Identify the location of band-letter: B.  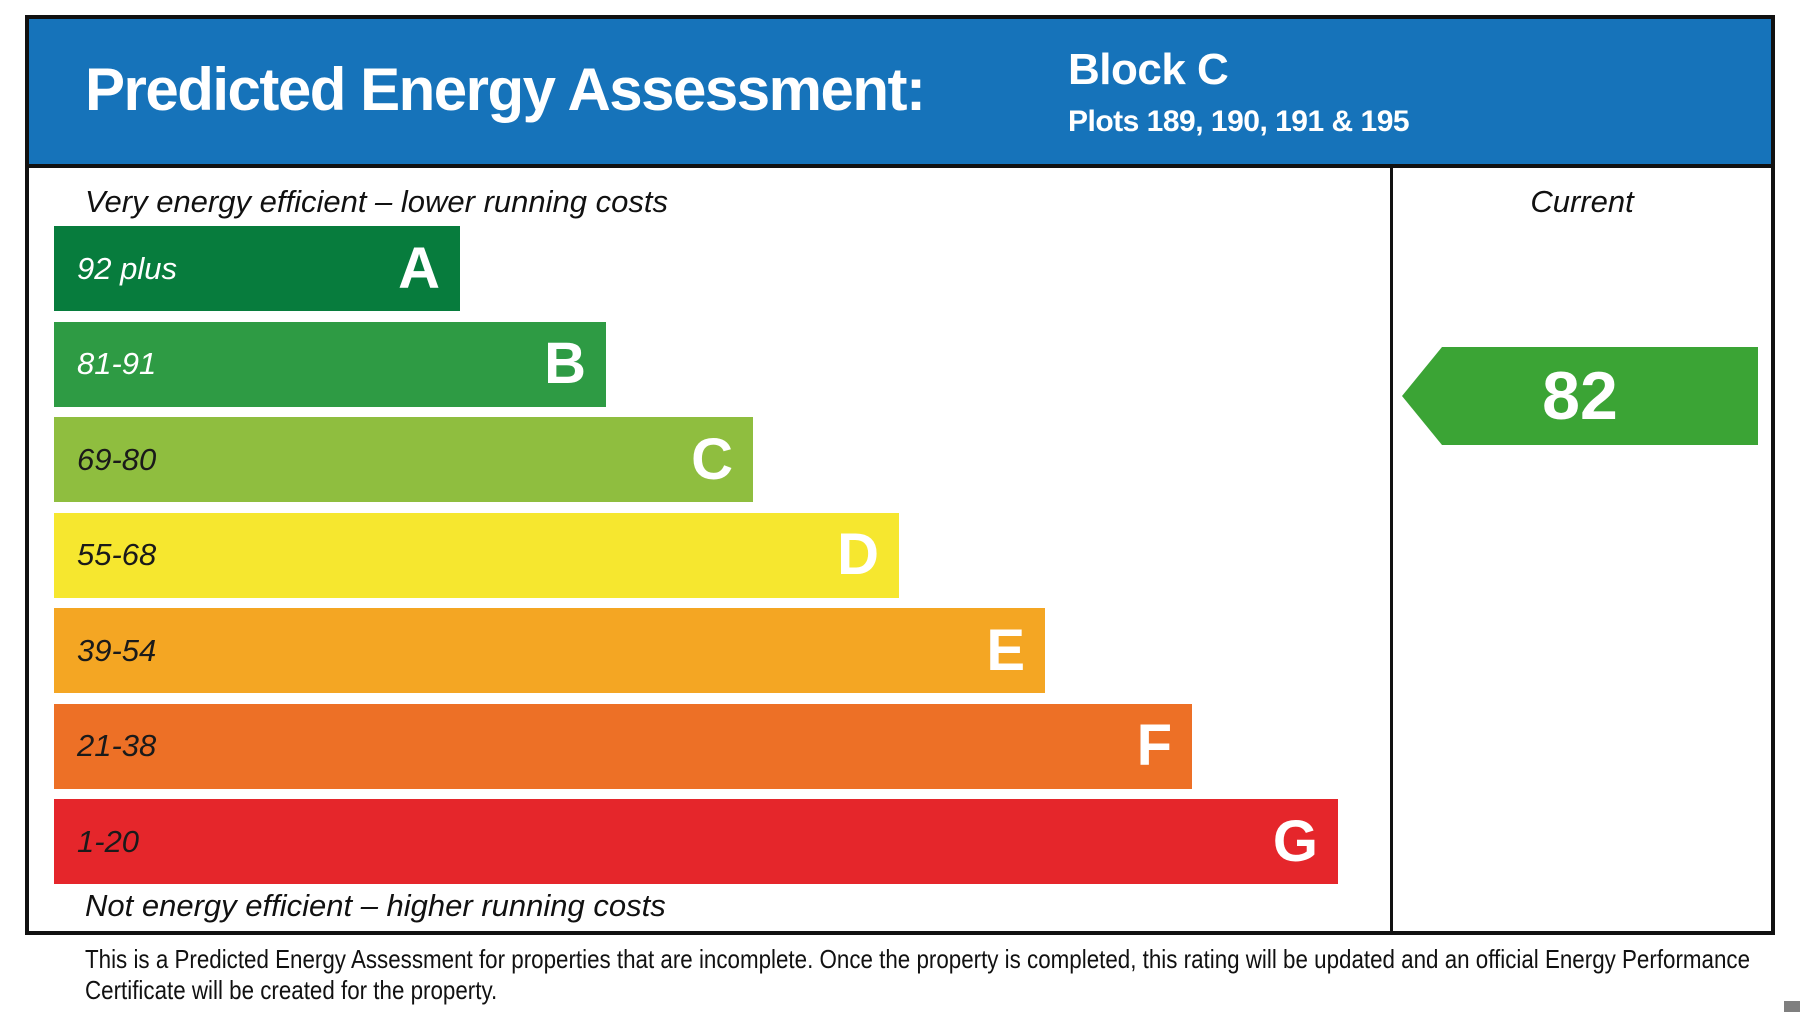
(565, 363).